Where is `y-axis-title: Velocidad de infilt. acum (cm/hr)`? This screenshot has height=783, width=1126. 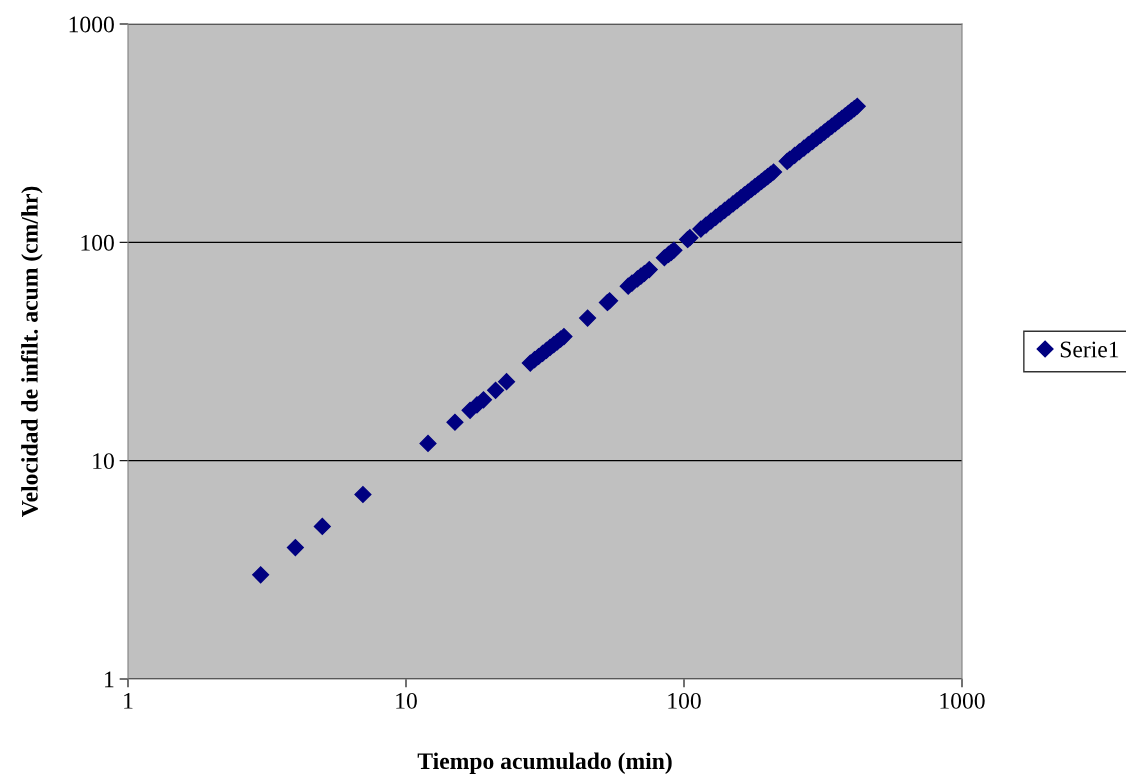 y-axis-title: Velocidad de infilt. acum (cm/hr) is located at coordinates (31, 352).